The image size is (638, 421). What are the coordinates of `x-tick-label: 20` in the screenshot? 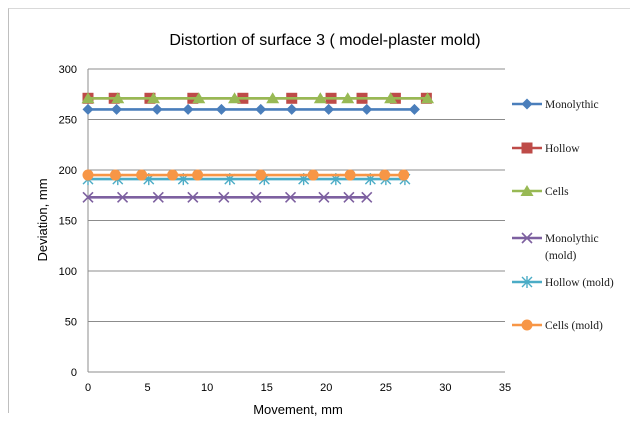 It's located at (326, 388).